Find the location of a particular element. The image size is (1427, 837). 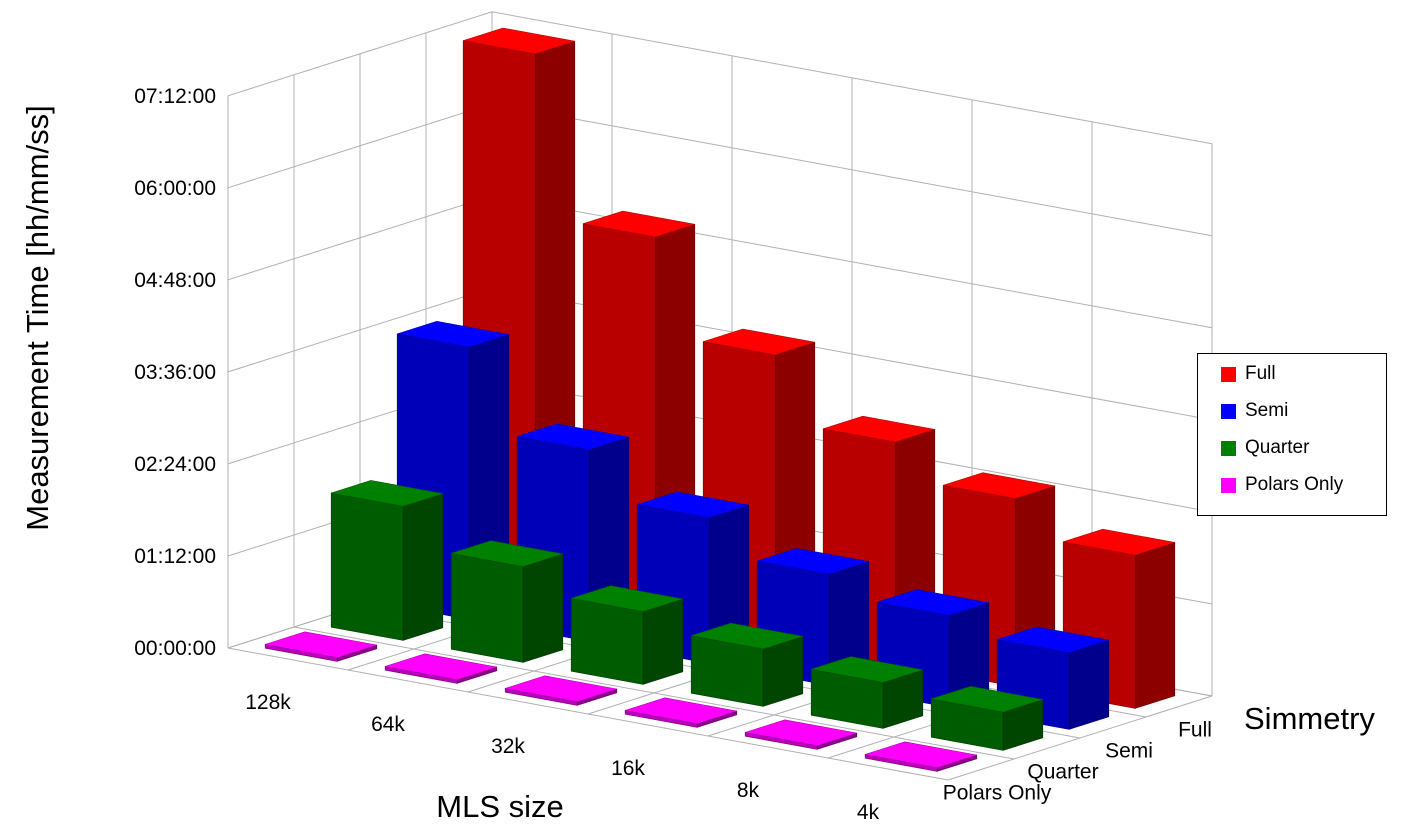

y-tick-label: 07:12:00 is located at coordinates (175, 96).